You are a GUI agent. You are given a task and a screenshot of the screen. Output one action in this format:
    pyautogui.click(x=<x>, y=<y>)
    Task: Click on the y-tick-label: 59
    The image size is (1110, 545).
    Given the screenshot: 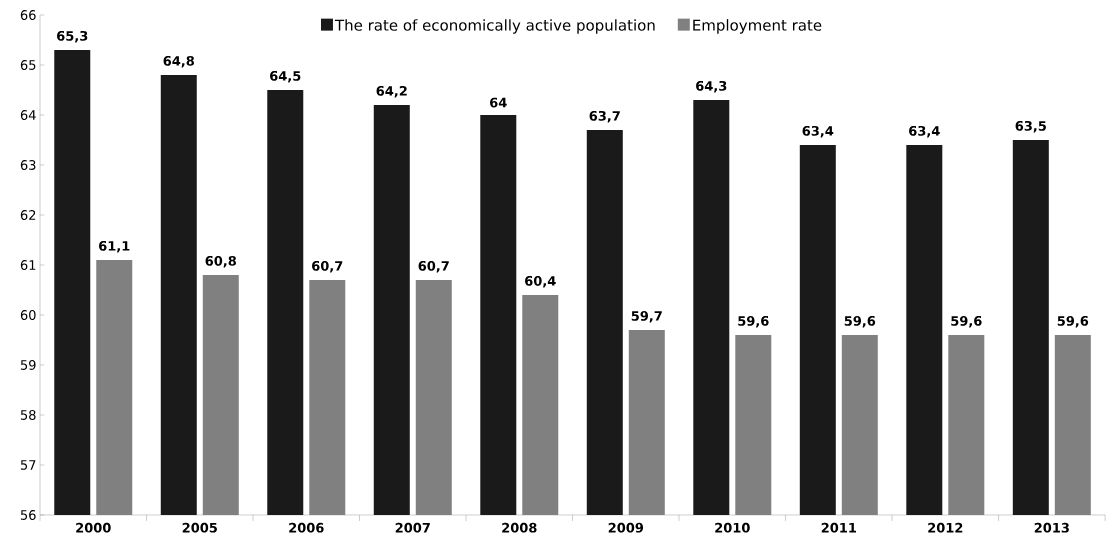 What is the action you would take?
    pyautogui.click(x=28, y=365)
    